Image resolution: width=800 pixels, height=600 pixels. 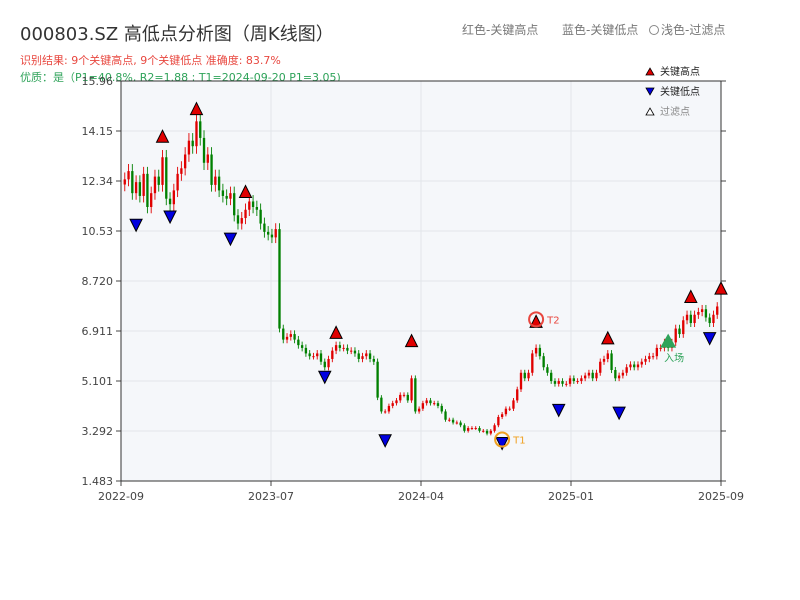 I want to click on t2-circle, so click(x=536, y=319).